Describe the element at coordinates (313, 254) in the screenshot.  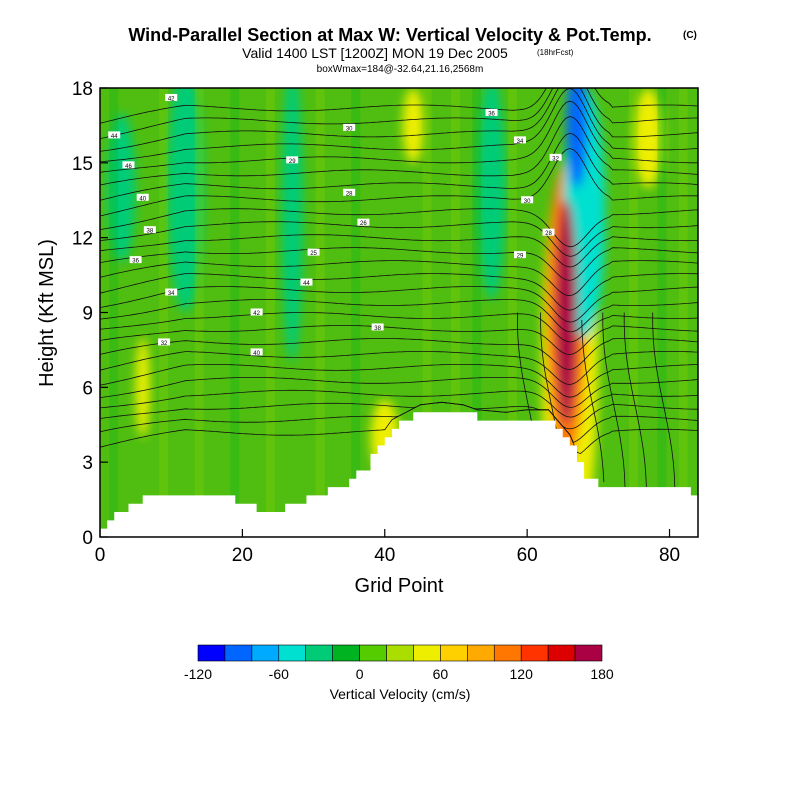
I see `theta-label-12: 25` at that location.